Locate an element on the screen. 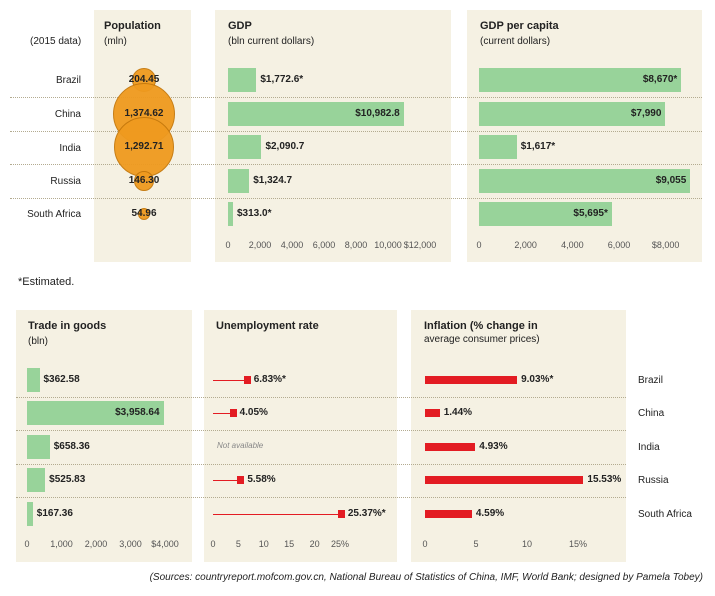 This screenshot has height=596, width=715. inflation-bar-china is located at coordinates (432, 413).